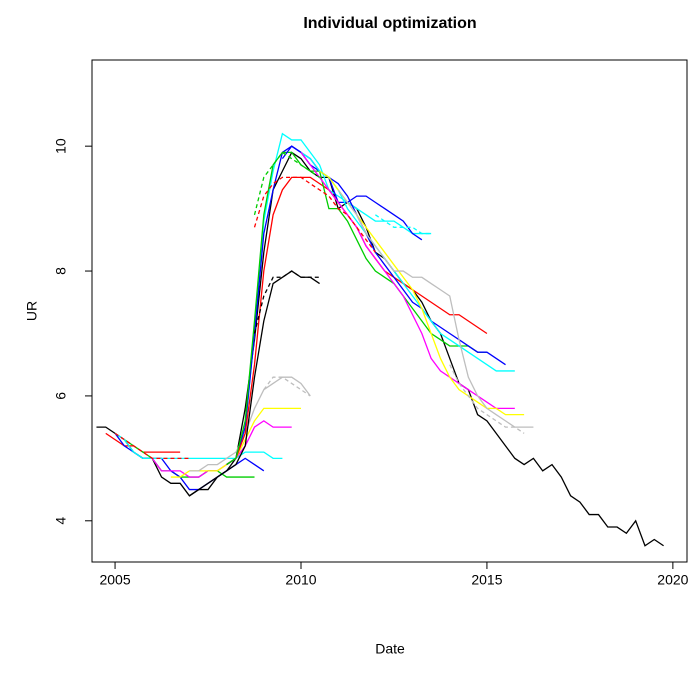 The height and width of the screenshot is (694, 696). I want to click on x-tick-label: 2005, so click(114, 580).